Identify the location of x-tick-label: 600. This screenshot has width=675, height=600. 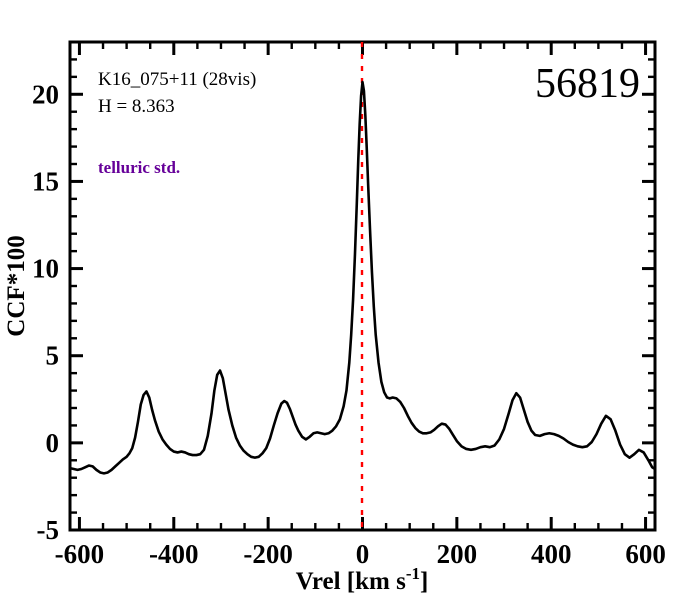
(645, 554).